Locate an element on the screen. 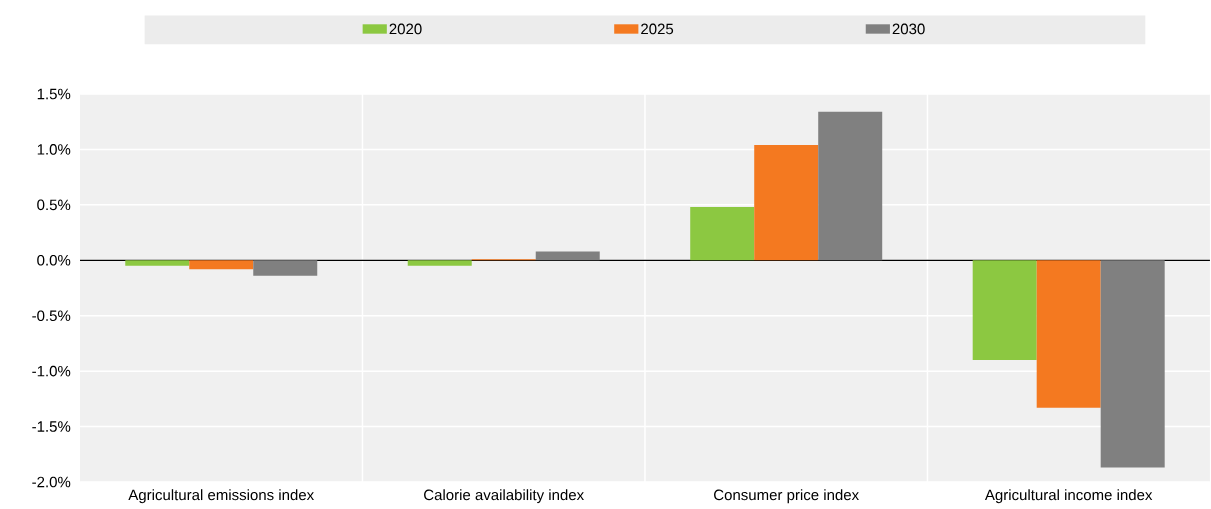 This screenshot has height=509, width=1211. y-tick-label: -1.0% is located at coordinates (51, 371).